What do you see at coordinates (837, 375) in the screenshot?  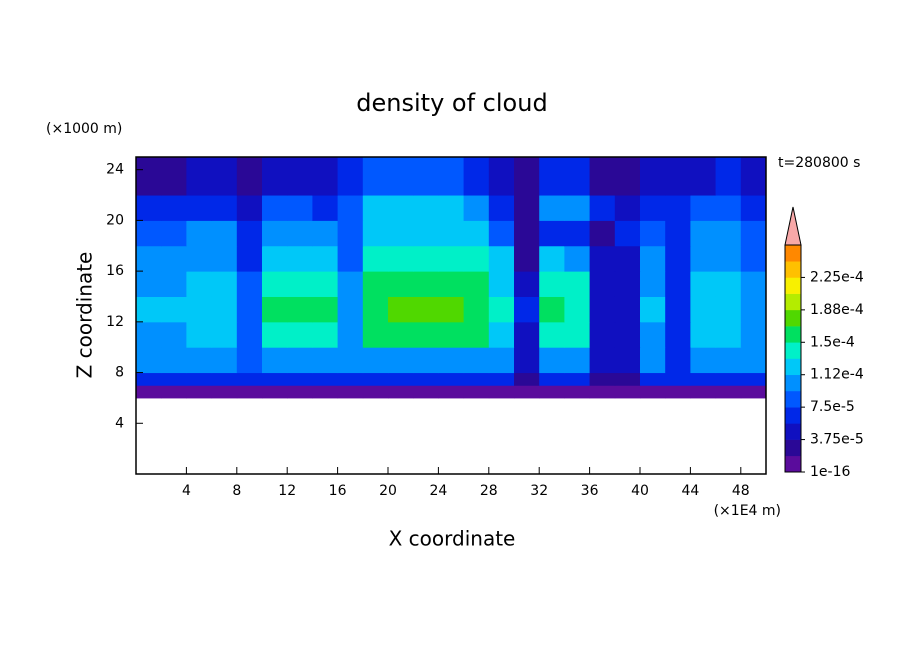 I see `colorbar-tick-label: 1.12e-4` at bounding box center [837, 375].